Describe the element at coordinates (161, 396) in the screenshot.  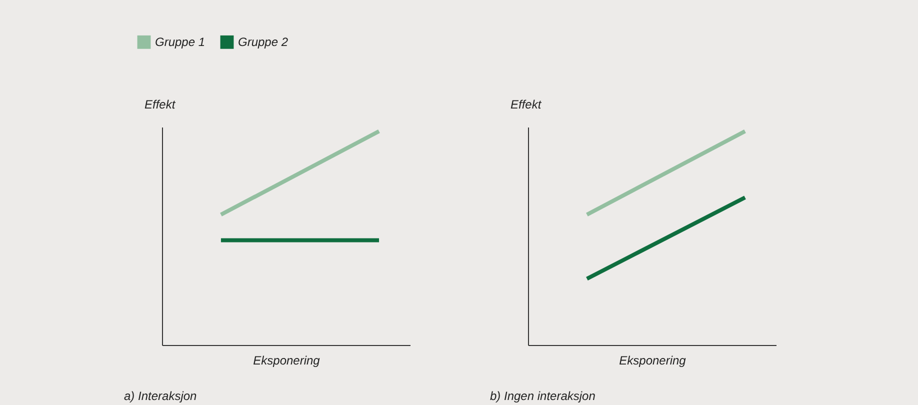
I see `text: a) Interaksjon` at that location.